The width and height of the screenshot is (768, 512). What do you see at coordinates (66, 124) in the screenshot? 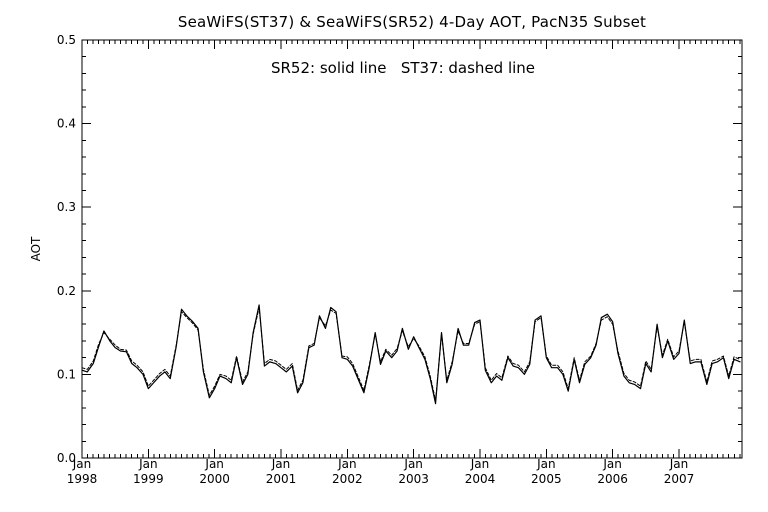
I see `y-tick-label: 0.4` at bounding box center [66, 124].